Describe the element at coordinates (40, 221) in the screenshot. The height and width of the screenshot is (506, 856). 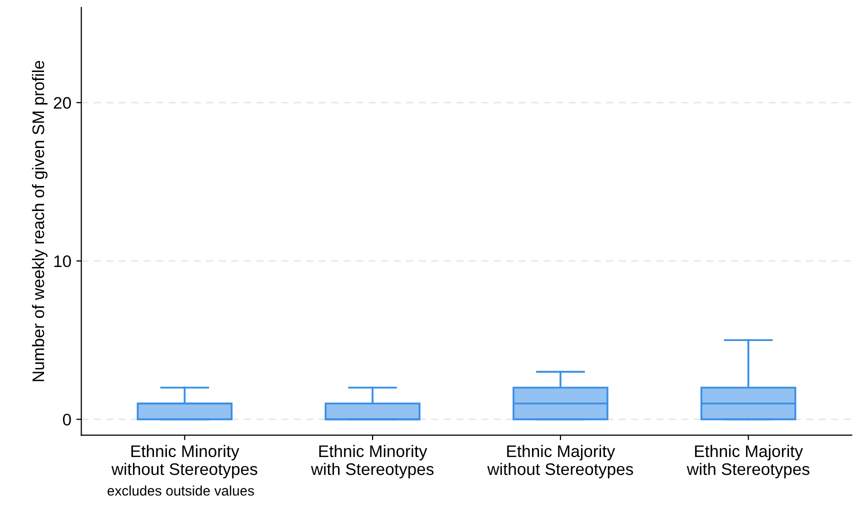
I see `y-axis-title: Number of weekly reach of given SM profile` at that location.